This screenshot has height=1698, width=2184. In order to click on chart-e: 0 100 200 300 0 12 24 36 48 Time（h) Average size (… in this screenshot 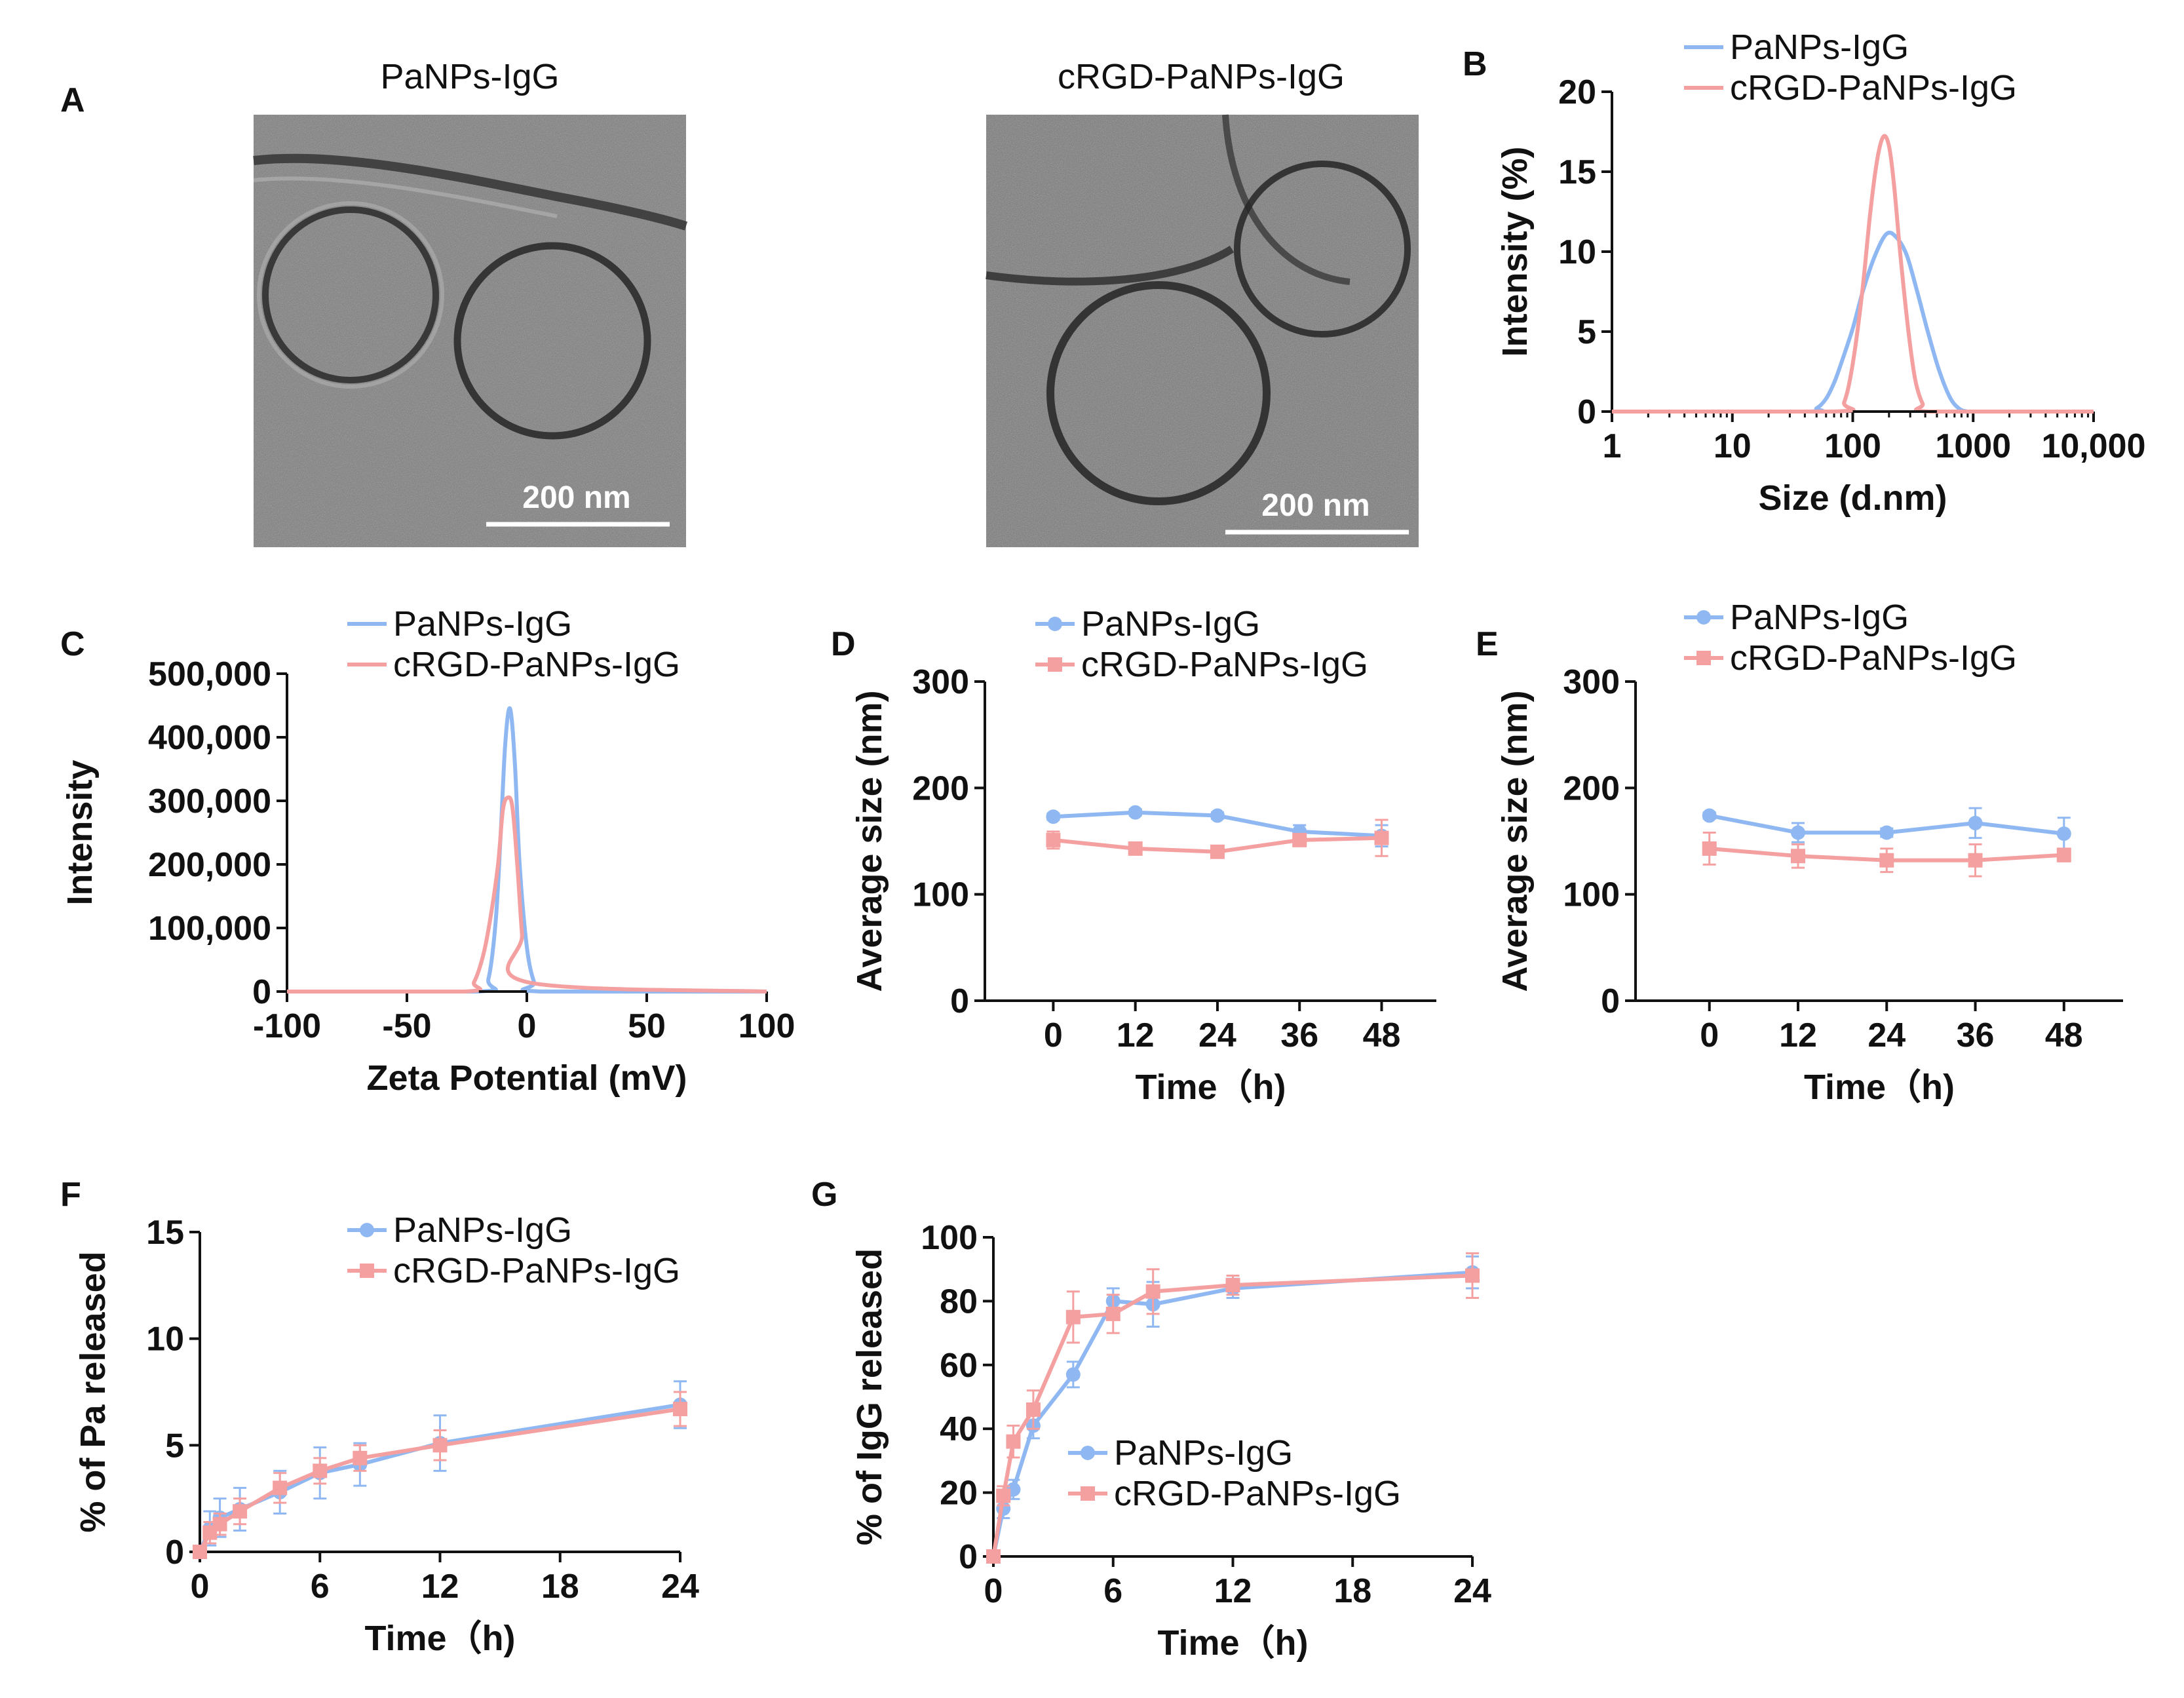, I will do `click(1809, 853)`.